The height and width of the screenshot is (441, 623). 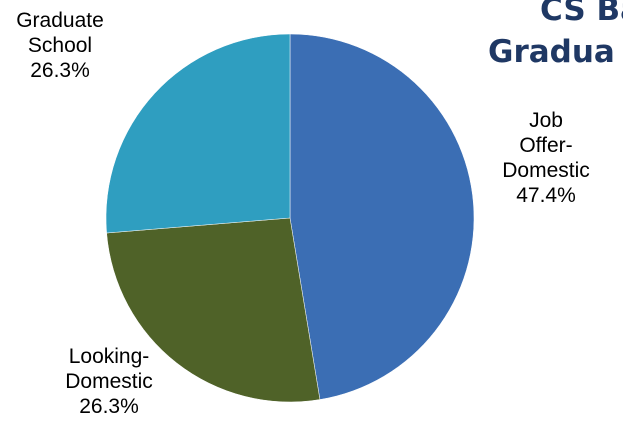 I want to click on slice-label-graduate-school: Graduate School 26.3%, so click(x=60, y=45).